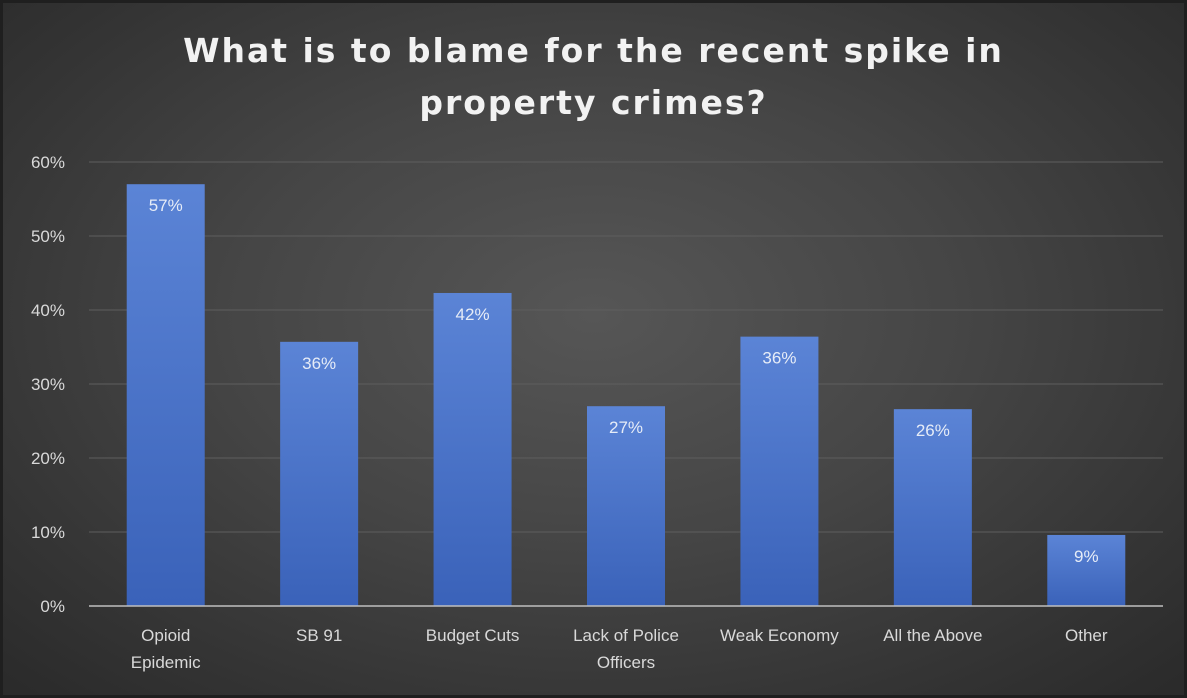  What do you see at coordinates (48, 310) in the screenshot?
I see `y-tick-label: 40%` at bounding box center [48, 310].